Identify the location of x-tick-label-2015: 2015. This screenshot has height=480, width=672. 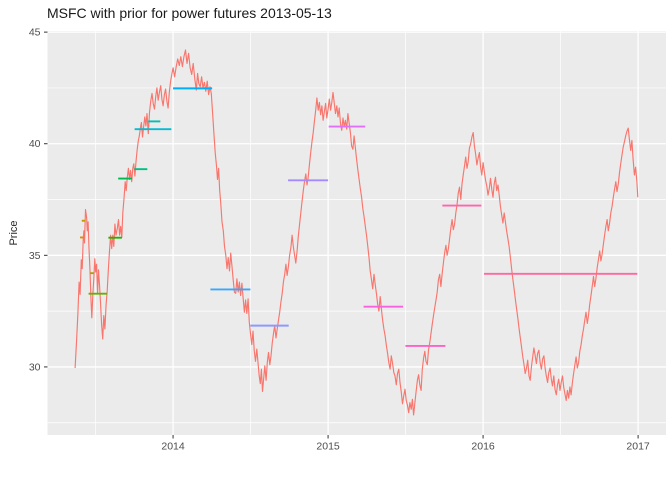
(328, 447).